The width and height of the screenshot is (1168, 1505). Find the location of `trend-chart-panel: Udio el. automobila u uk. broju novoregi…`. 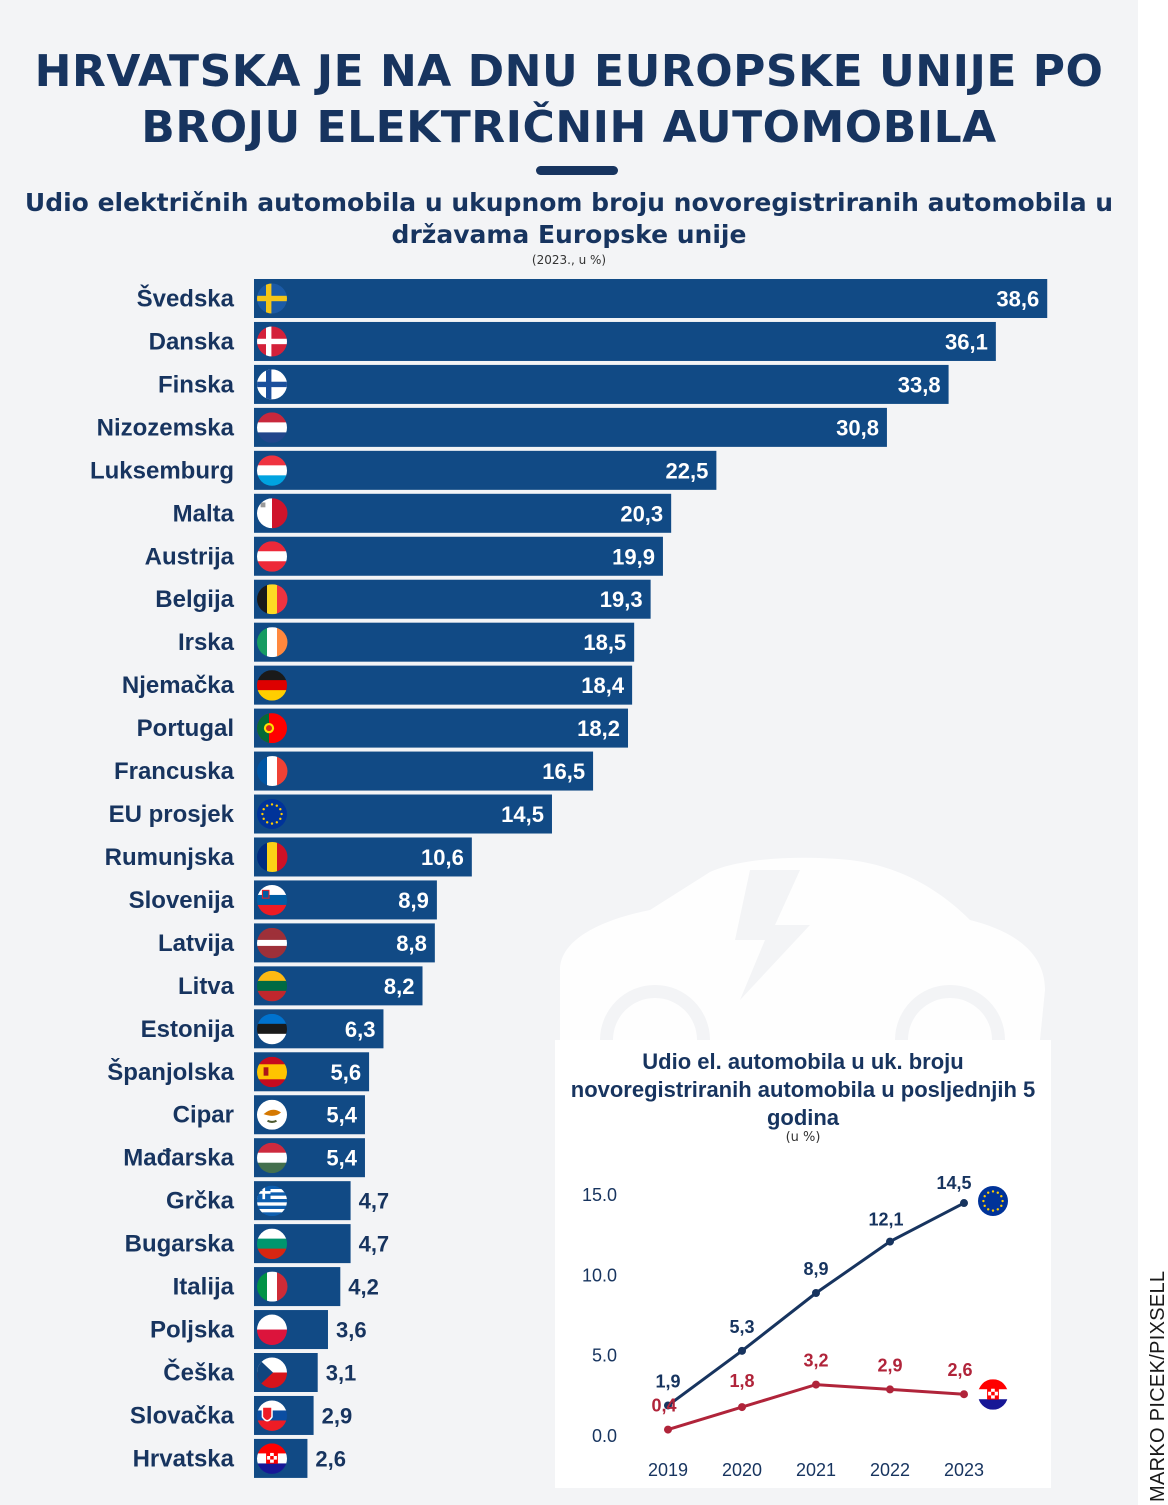

trend-chart-panel: Udio el. automobila u uk. broju novoregi… is located at coordinates (803, 1264).